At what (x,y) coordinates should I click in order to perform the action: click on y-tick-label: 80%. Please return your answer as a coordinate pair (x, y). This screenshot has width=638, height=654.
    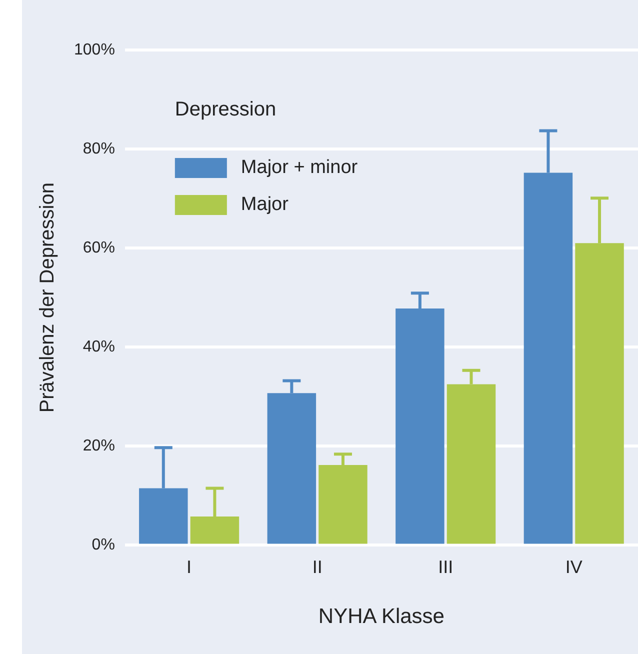
    Looking at the image, I should click on (98, 149).